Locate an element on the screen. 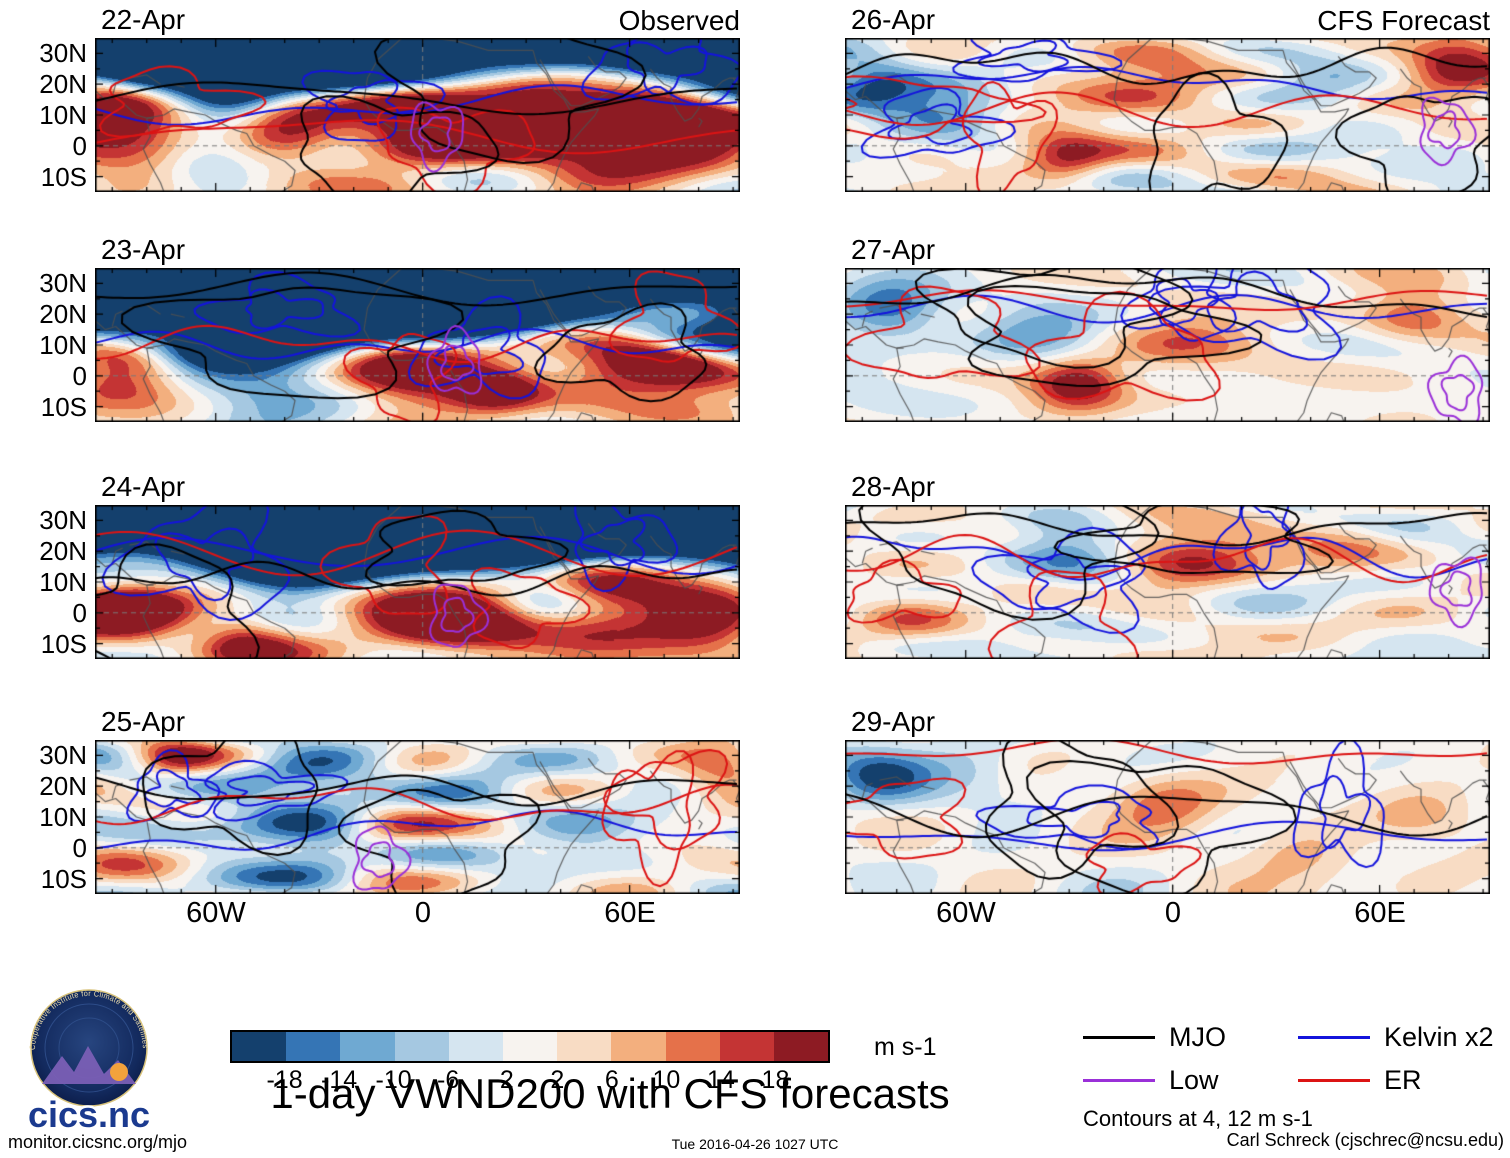 This screenshot has width=1510, height=1158. colorbar-tick-label: -10 is located at coordinates (393, 1080).